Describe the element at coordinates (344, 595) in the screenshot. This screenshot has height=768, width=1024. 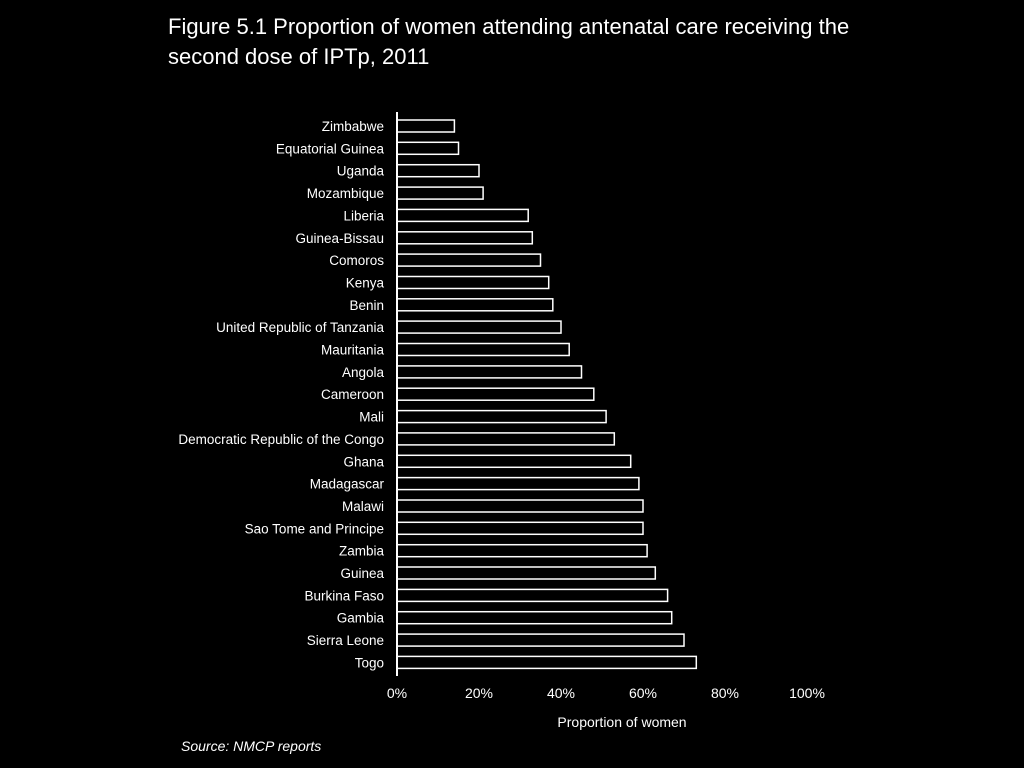
I see `category-label: Burkina Faso` at that location.